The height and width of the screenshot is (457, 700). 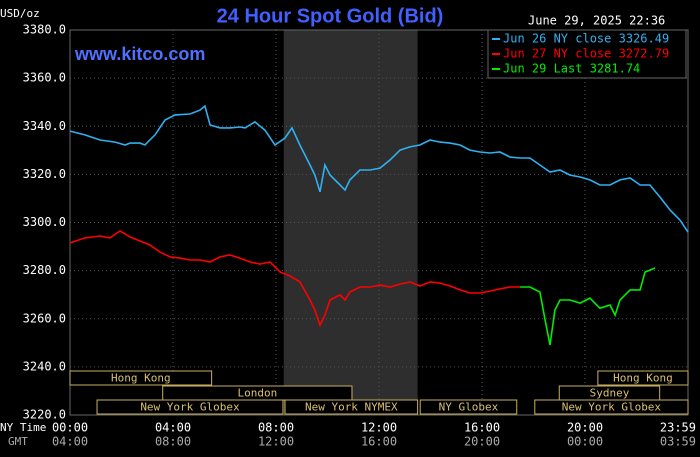 What do you see at coordinates (44, 174) in the screenshot?
I see `y-tick-label: 3320.0` at bounding box center [44, 174].